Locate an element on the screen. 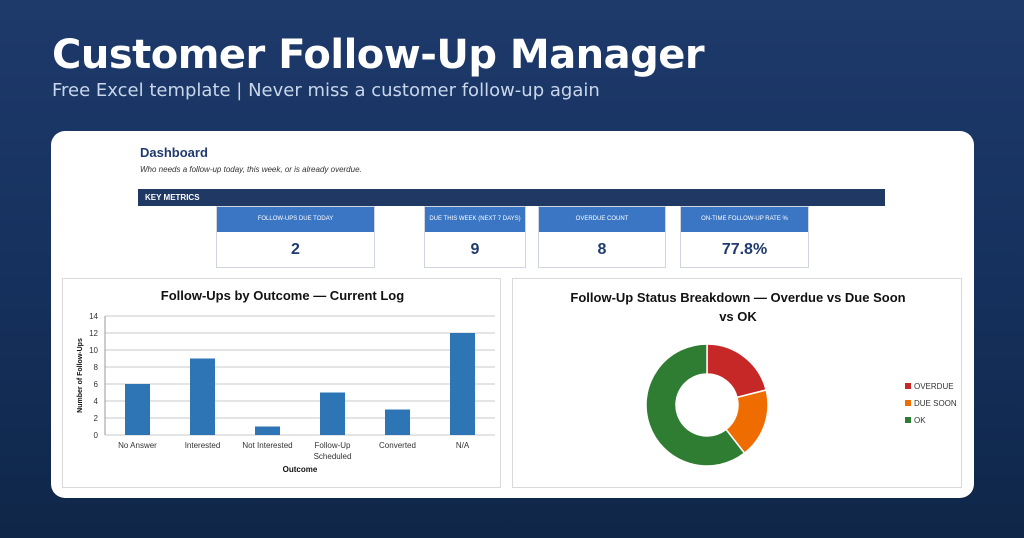 The image size is (1024, 538). metric-label: FOLLOW-UPS DUE TODAY is located at coordinates (295, 219).